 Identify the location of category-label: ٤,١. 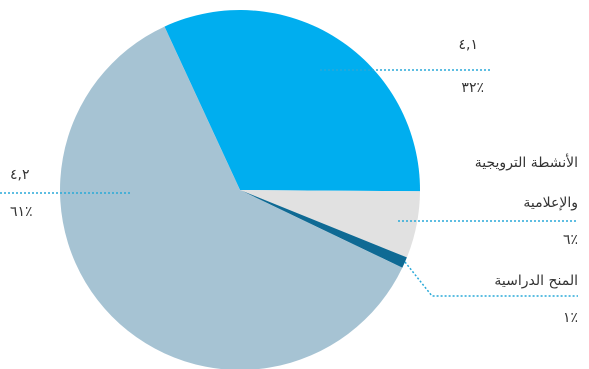
(468, 45).